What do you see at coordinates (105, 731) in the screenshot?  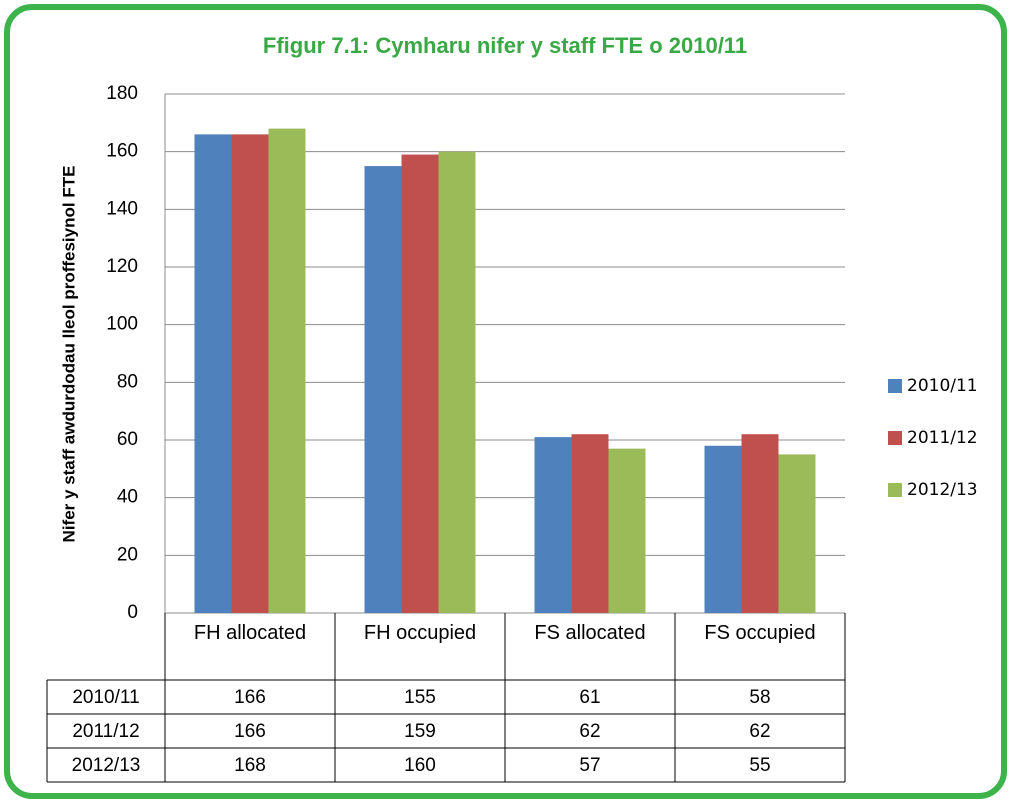 I see `table-row-label: 2011/12` at bounding box center [105, 731].